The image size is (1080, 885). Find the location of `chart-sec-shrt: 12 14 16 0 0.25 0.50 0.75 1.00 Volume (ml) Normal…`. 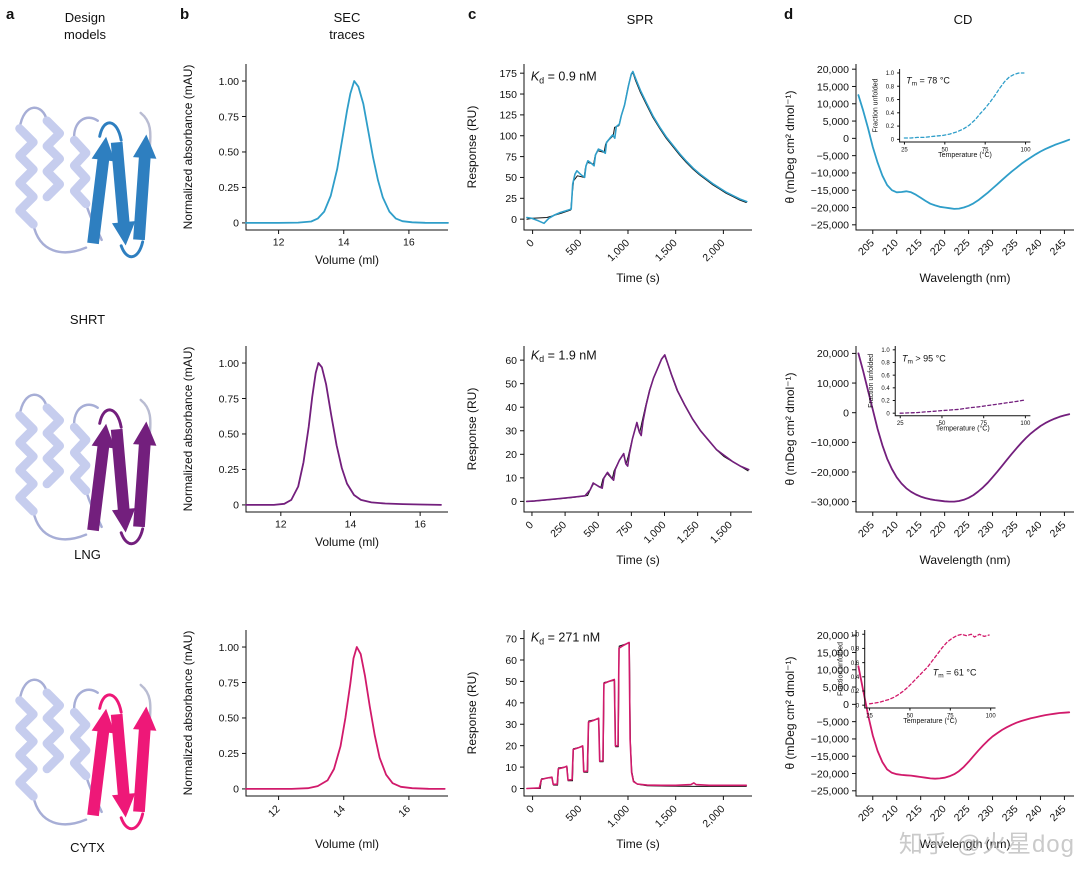

chart-sec-shrt: 12 14 16 0 0.25 0.50 0.75 1.00 Volume (ml) Normal… is located at coordinates (315, 165).